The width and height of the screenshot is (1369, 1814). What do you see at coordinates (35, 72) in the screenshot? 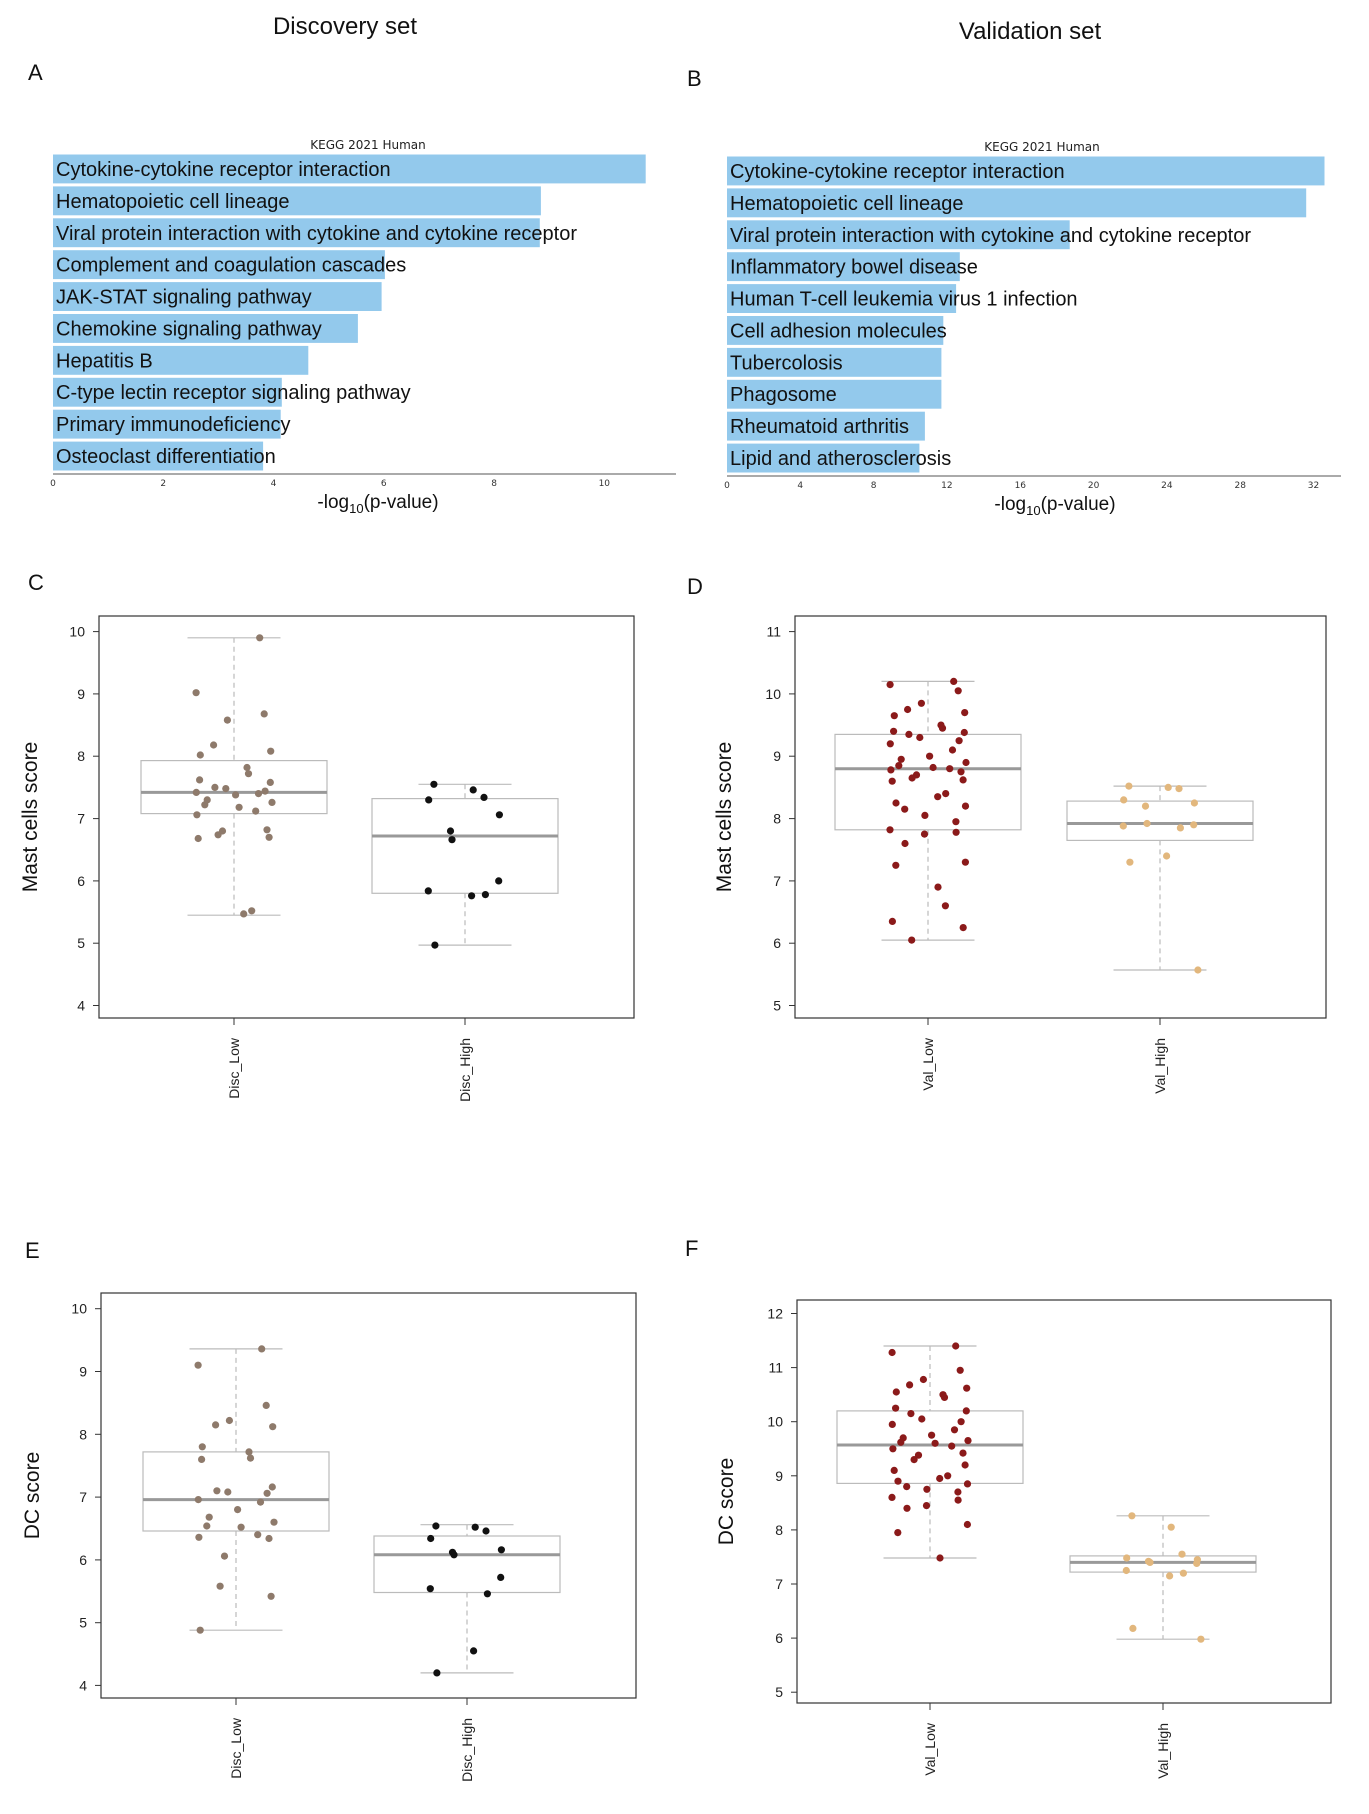
I see `panel-label-a: A` at bounding box center [35, 72].